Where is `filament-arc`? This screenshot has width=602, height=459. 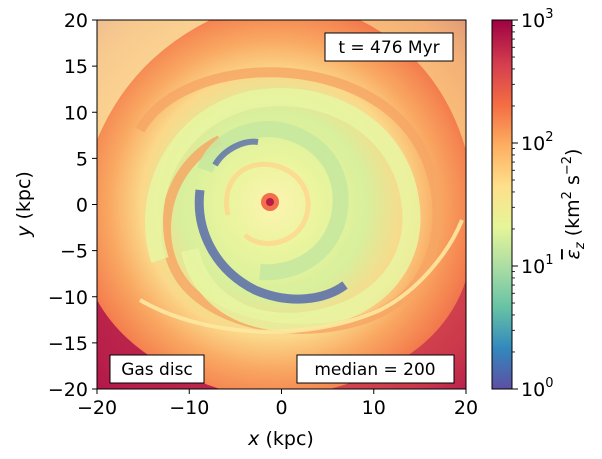
filament-arc is located at coordinates (301, 276).